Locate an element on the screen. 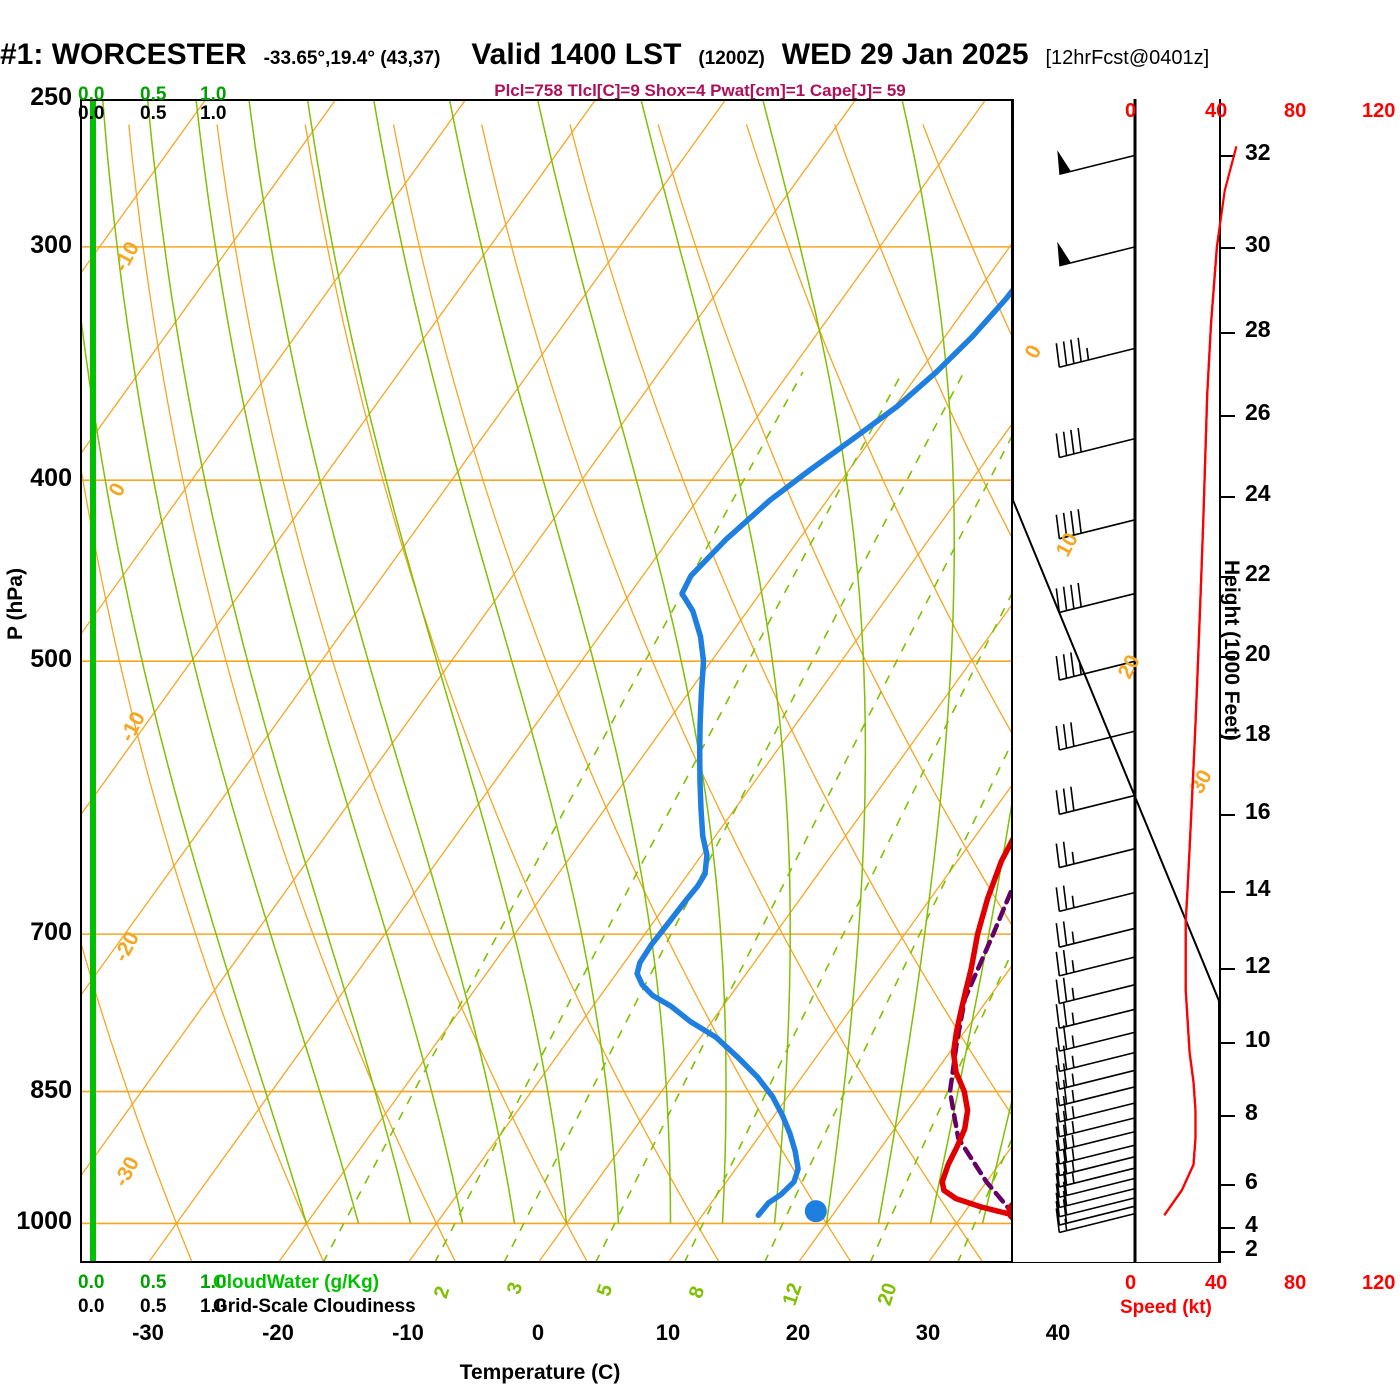 This screenshot has width=1400, height=1400. speed-tick-top-40: 40 is located at coordinates (1216, 111).